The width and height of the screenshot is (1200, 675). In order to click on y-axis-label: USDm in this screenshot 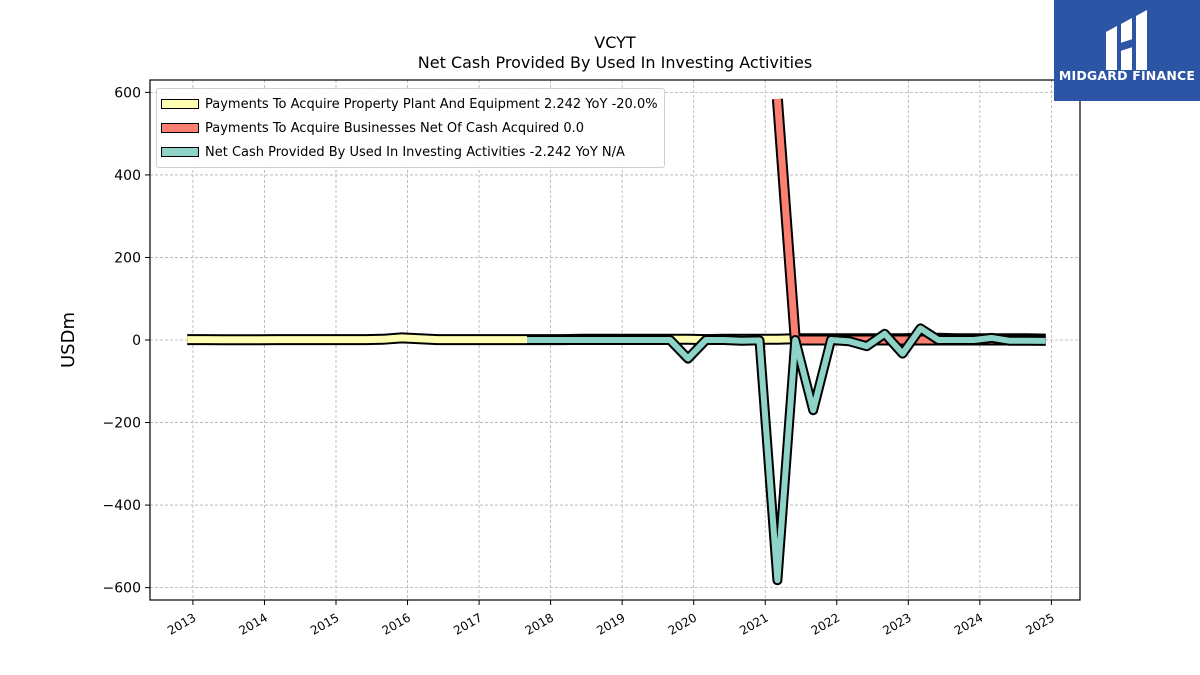, I will do `click(68, 340)`.